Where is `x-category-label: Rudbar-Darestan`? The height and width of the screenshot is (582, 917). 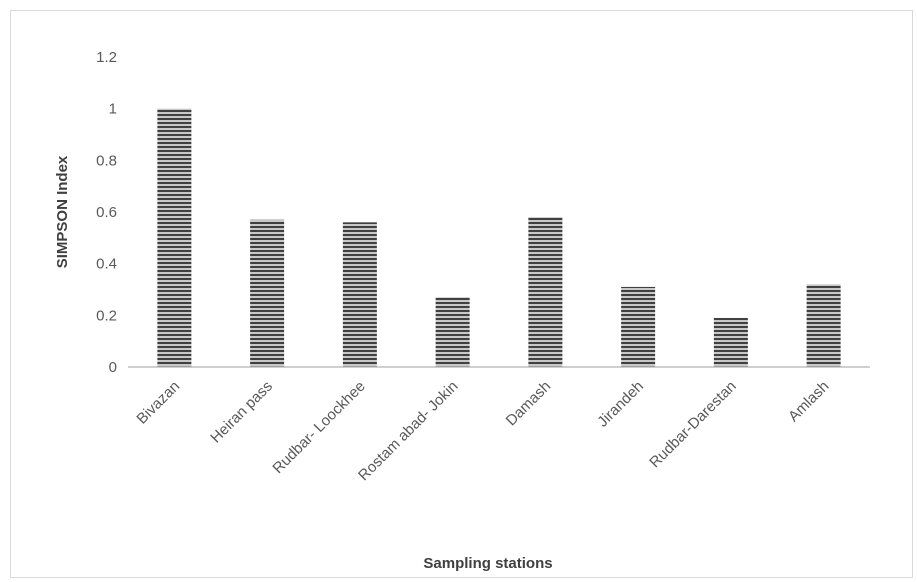
x-category-label: Rudbar-Darestan is located at coordinates (692, 424).